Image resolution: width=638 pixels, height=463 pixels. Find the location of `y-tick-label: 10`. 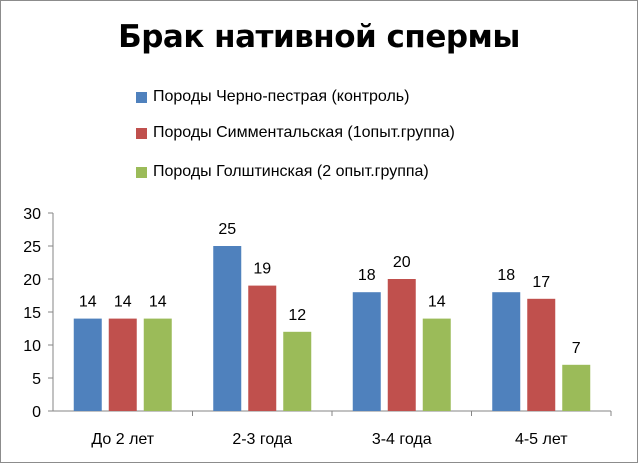

y-tick-label: 10 is located at coordinates (32, 346).